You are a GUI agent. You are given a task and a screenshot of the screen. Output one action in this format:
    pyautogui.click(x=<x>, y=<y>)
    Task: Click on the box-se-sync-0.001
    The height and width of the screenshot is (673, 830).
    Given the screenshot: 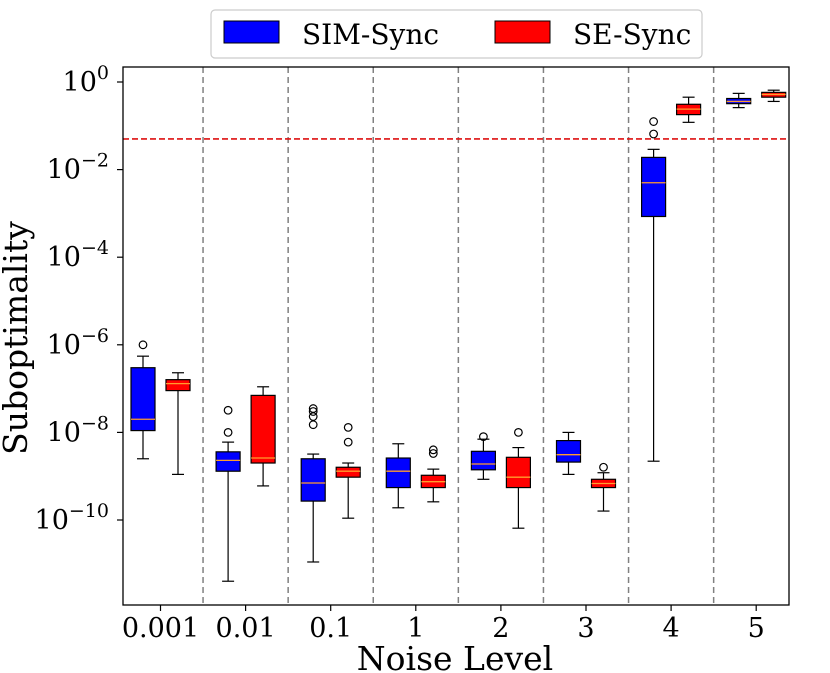 What is the action you would take?
    pyautogui.click(x=178, y=423)
    